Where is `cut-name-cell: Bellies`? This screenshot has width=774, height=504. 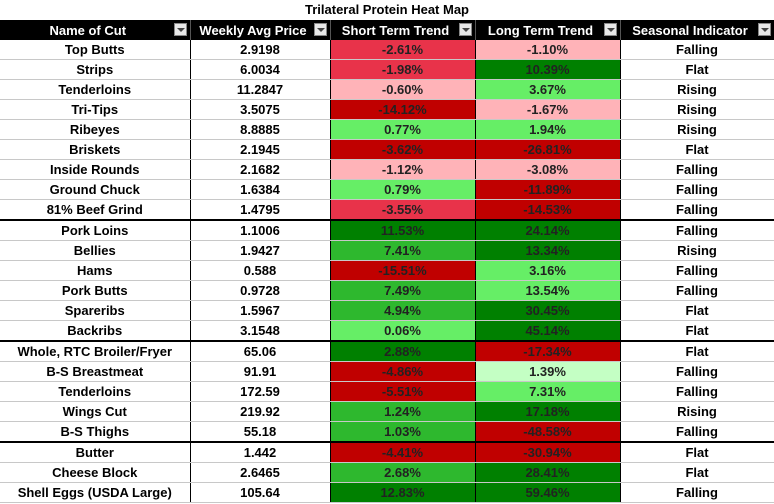
cut-name-cell: Bellies is located at coordinates (95, 250).